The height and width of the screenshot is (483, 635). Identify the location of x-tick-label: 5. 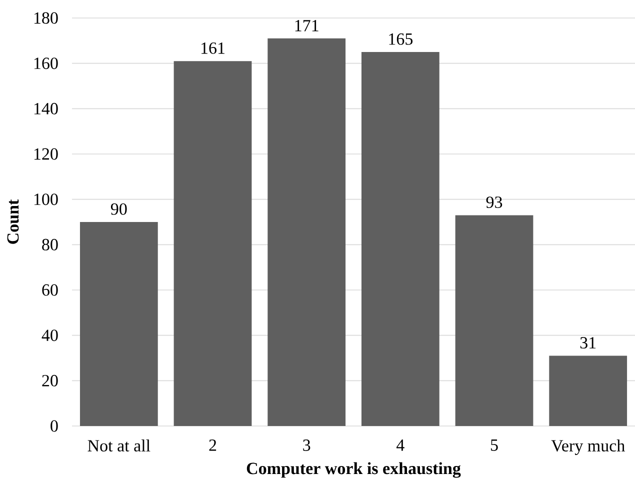
(494, 445).